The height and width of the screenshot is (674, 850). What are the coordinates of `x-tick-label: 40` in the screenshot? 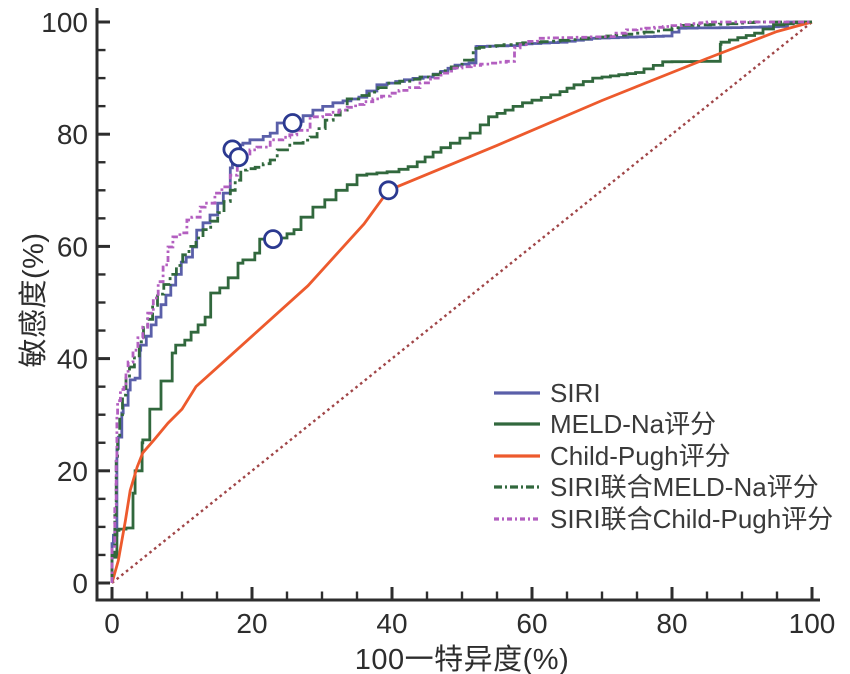 It's located at (391, 623).